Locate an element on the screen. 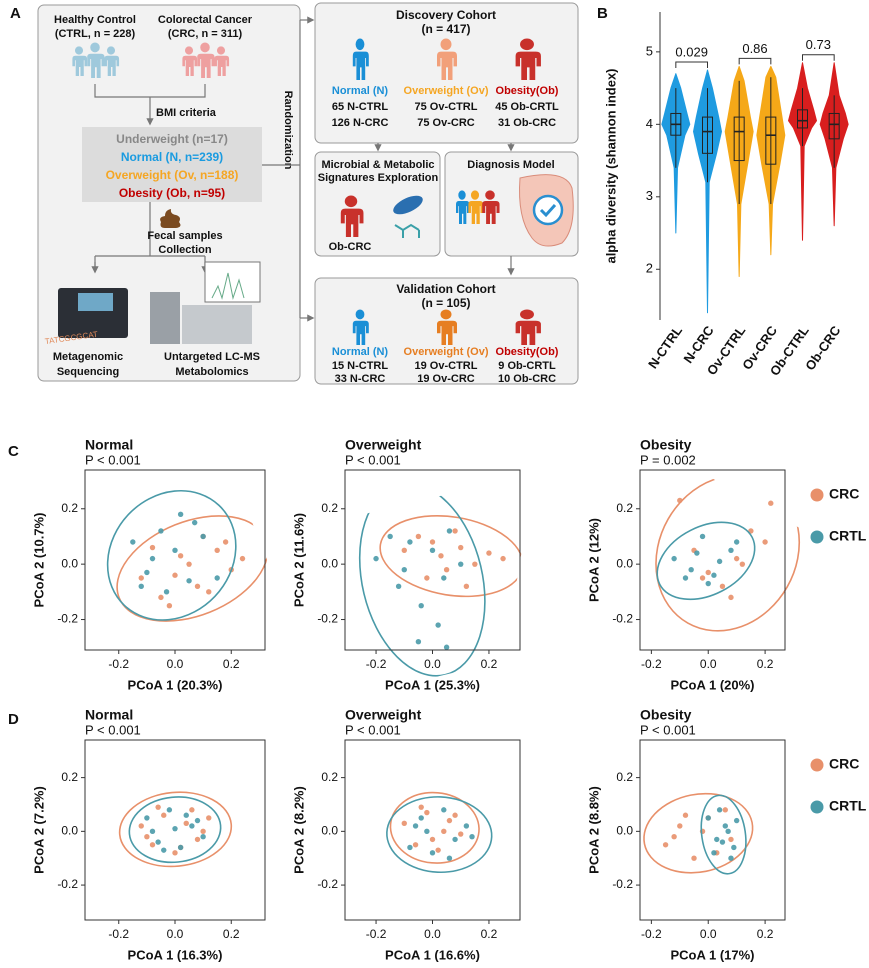 The width and height of the screenshot is (869, 968). group-label: Obesity (Ob, n=95) is located at coordinates (172, 193).